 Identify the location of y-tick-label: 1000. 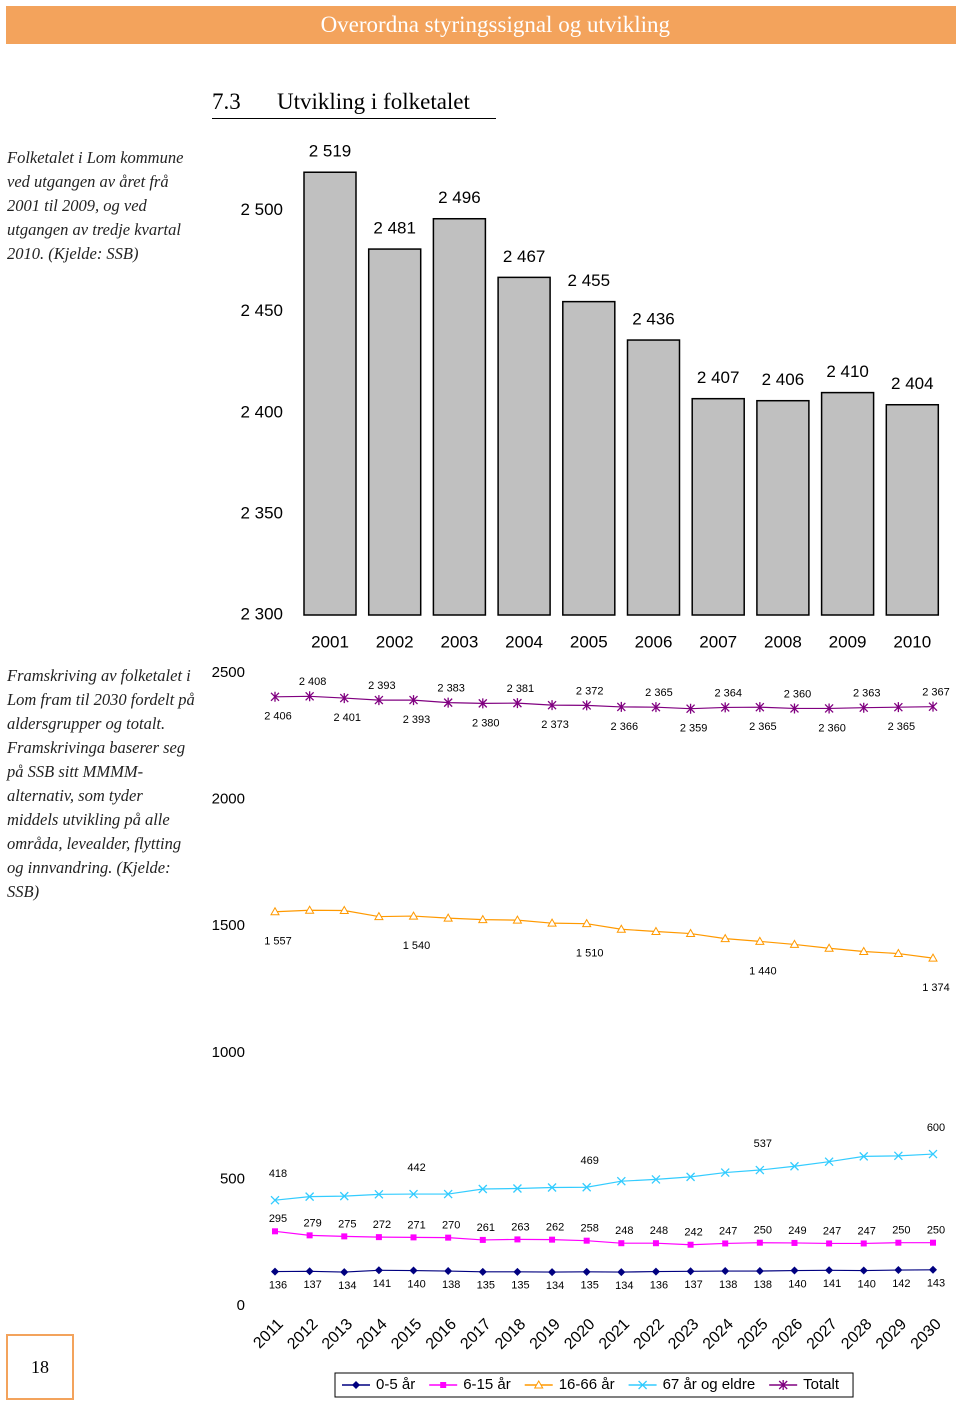
(228, 1052).